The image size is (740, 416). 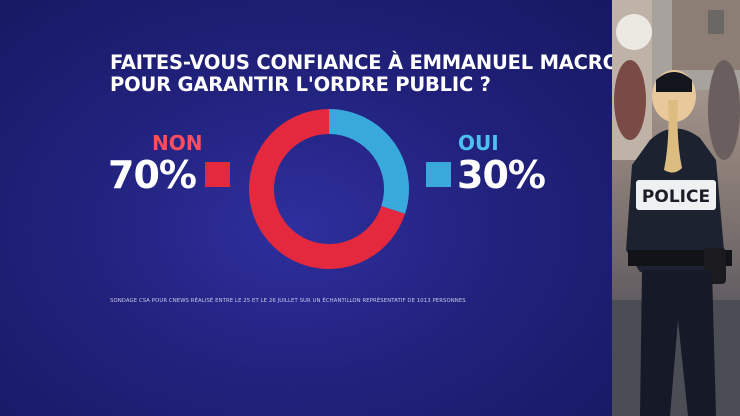 I want to click on value-non: 70%, so click(x=152, y=175).